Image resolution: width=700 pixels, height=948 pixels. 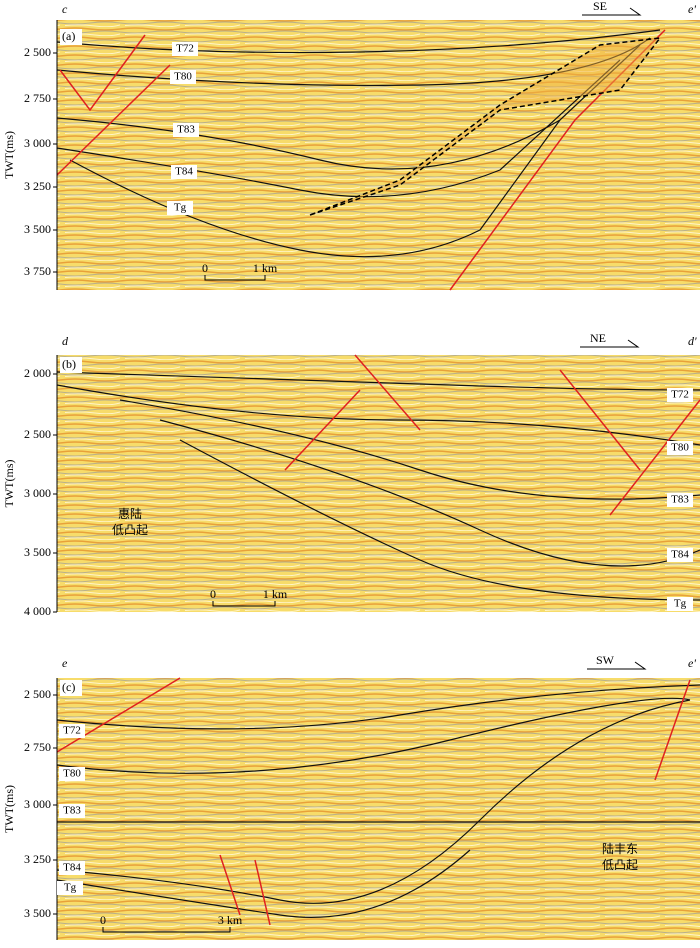 I want to click on section-end: d', so click(x=692, y=341).